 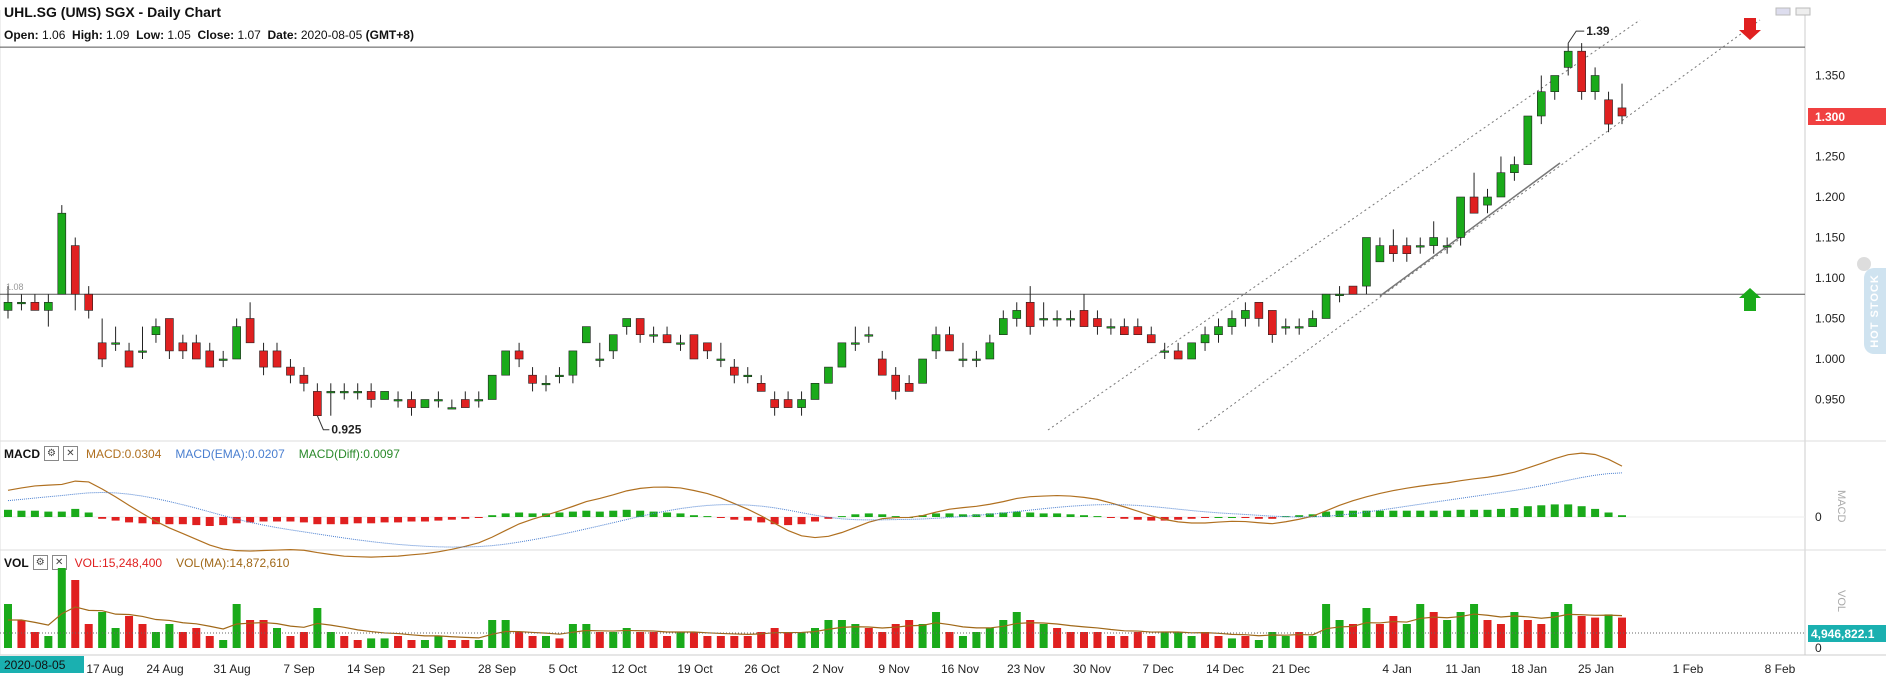 I want to click on low-label: Low:, so click(x=150, y=35).